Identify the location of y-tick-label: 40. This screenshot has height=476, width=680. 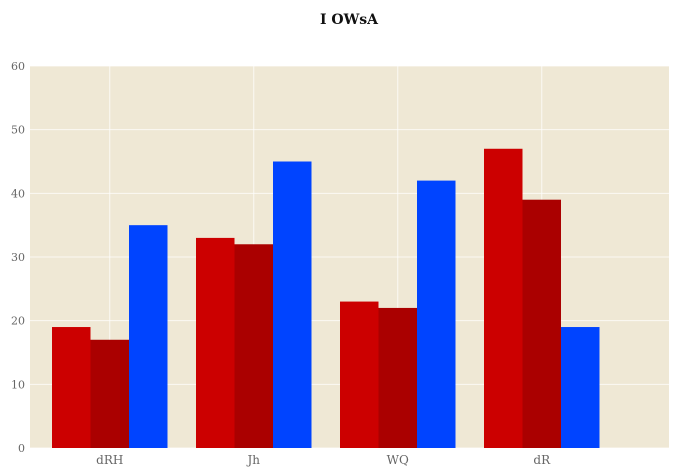
(18, 193).